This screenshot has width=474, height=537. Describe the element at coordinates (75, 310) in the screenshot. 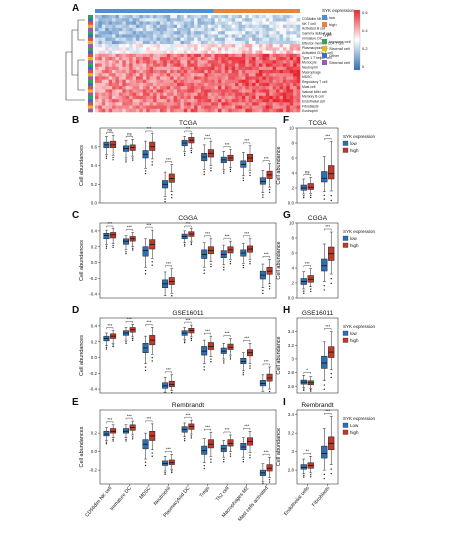

I see `panel-letter-D: D` at that location.